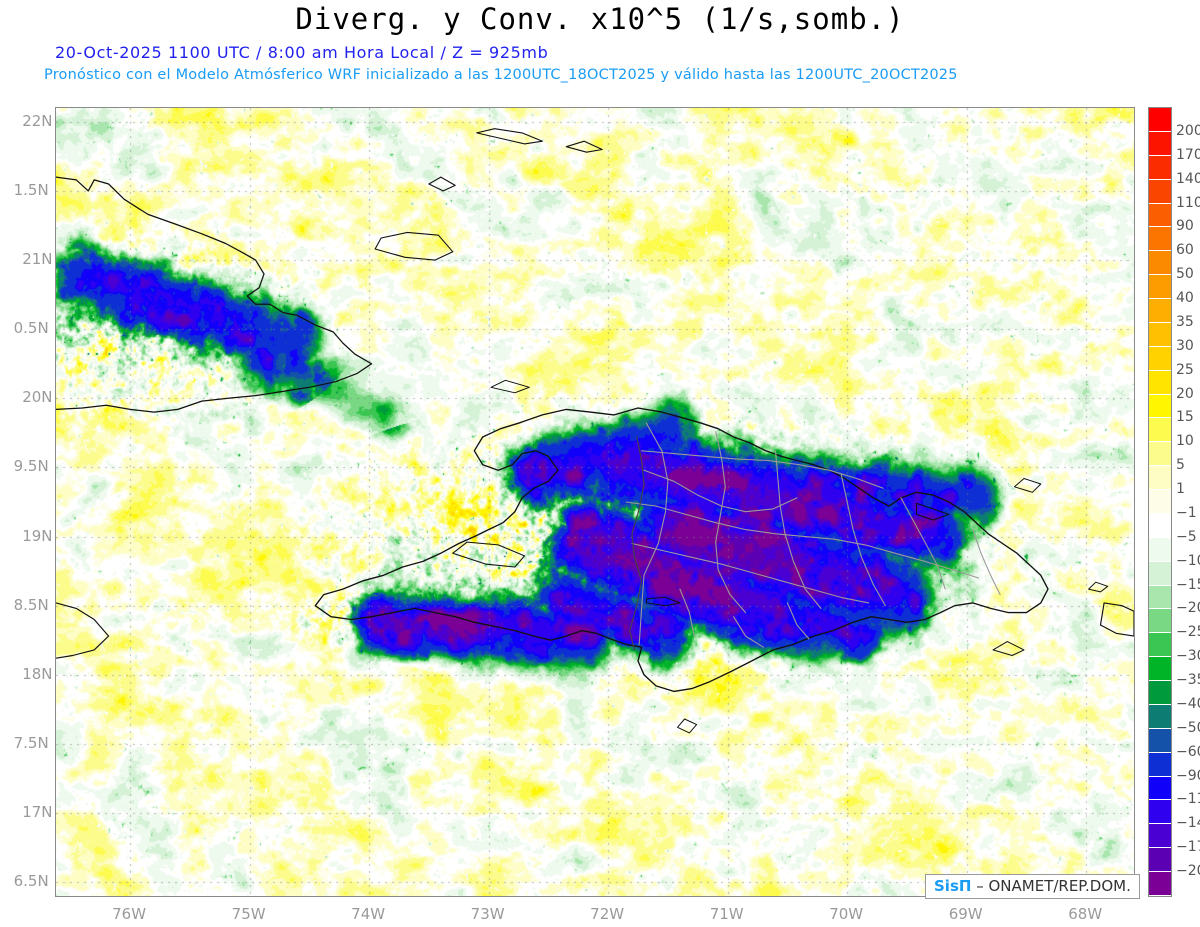 The height and width of the screenshot is (927, 1200). What do you see at coordinates (1186, 536) in the screenshot?
I see `colorbar-tick-label: −5` at bounding box center [1186, 536].